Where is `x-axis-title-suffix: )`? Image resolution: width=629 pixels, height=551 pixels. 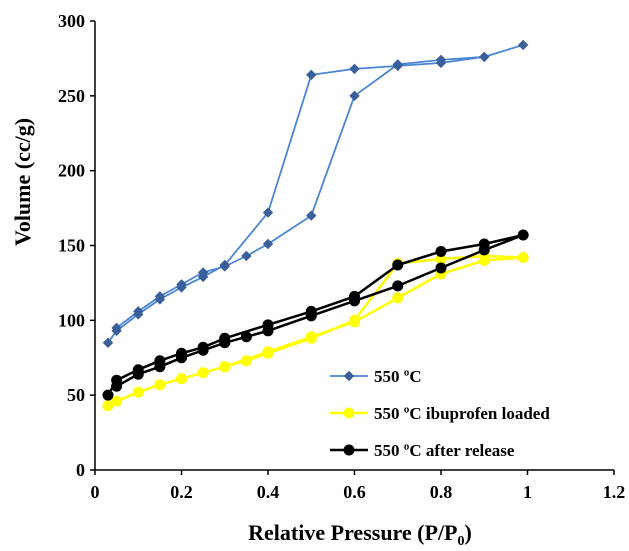
x-axis-title-suffix: ) is located at coordinates (468, 532).